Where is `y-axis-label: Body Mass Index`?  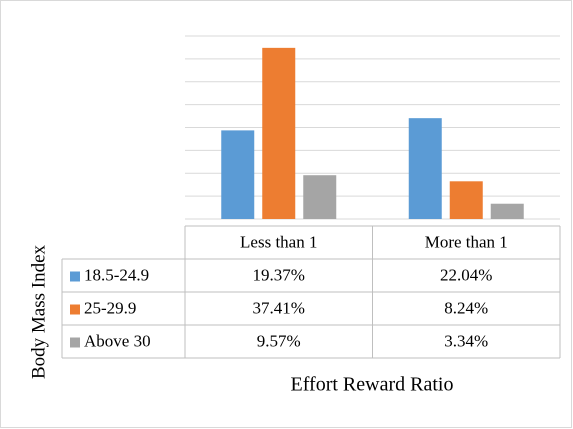
y-axis-label: Body Mass Index is located at coordinates (38, 311).